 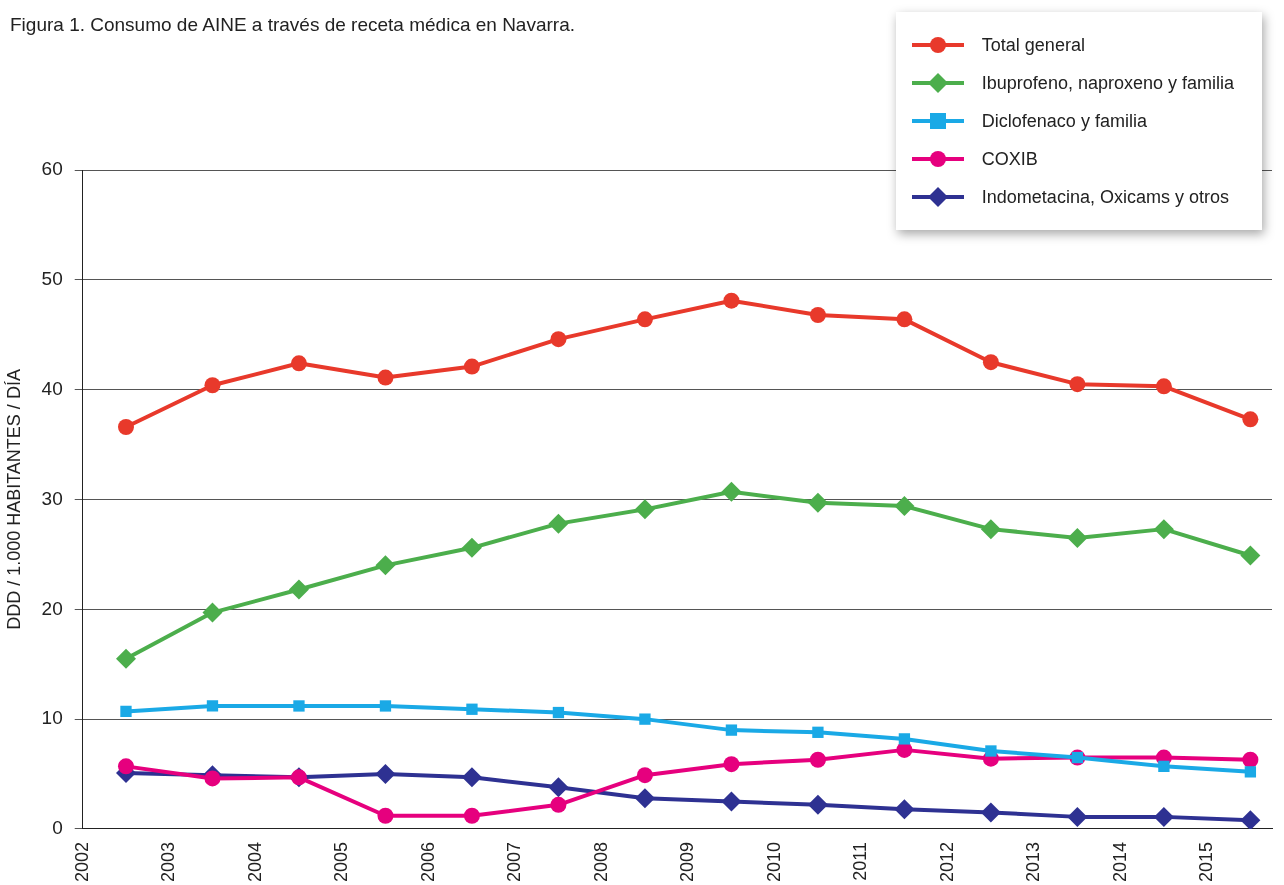 What do you see at coordinates (860, 861) in the screenshot?
I see `x-tick-label: 2011` at bounding box center [860, 861].